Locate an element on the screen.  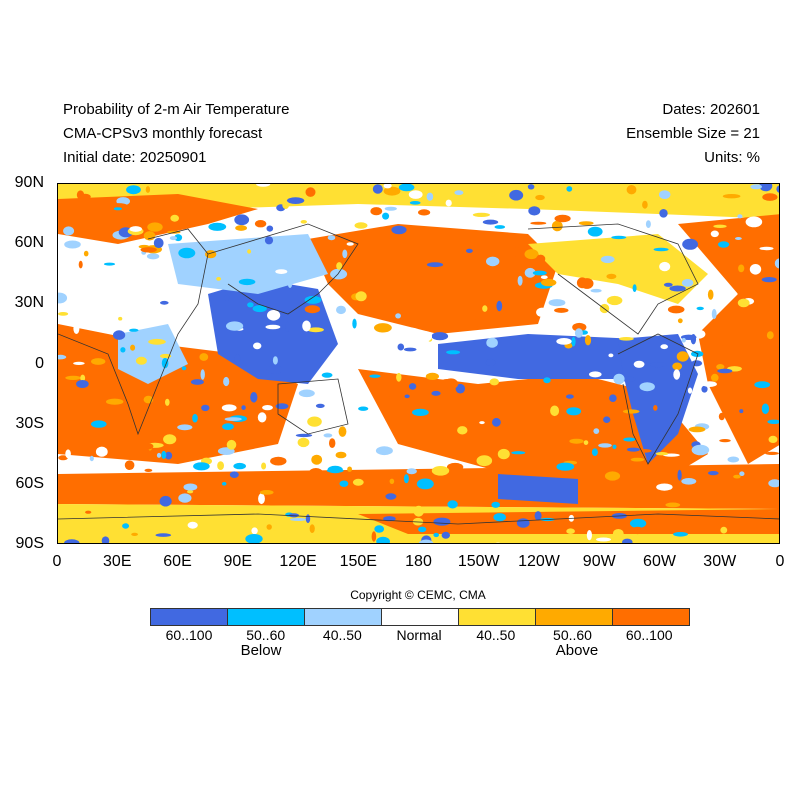
antarctica-coast is located at coordinates (418, 519).